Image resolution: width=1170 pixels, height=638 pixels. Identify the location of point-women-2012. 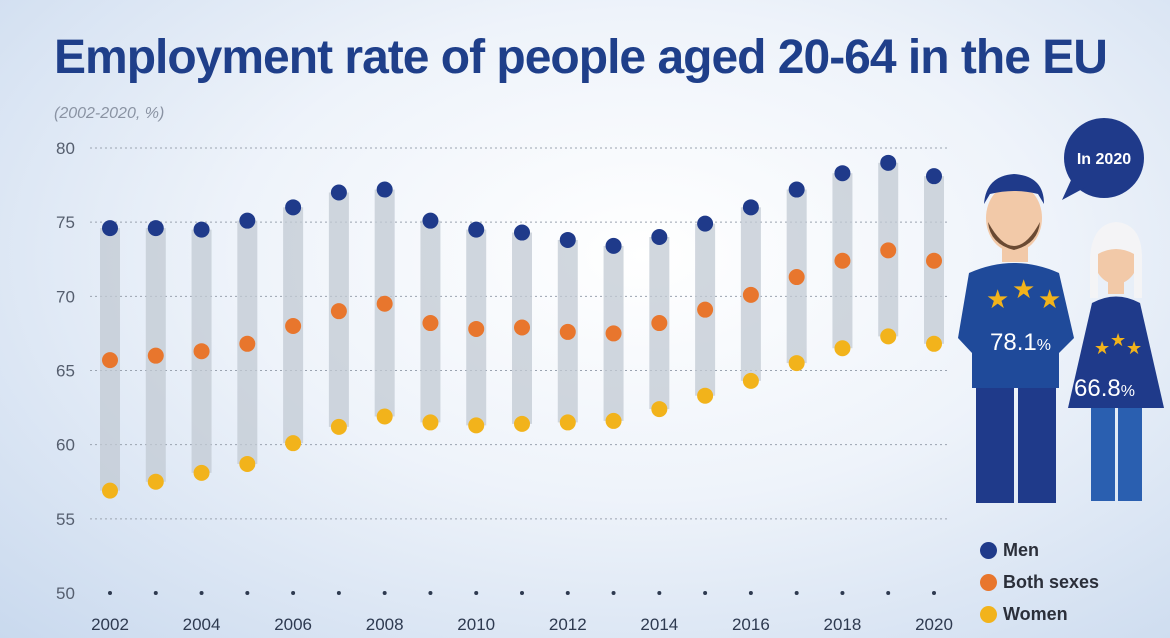
(567, 422).